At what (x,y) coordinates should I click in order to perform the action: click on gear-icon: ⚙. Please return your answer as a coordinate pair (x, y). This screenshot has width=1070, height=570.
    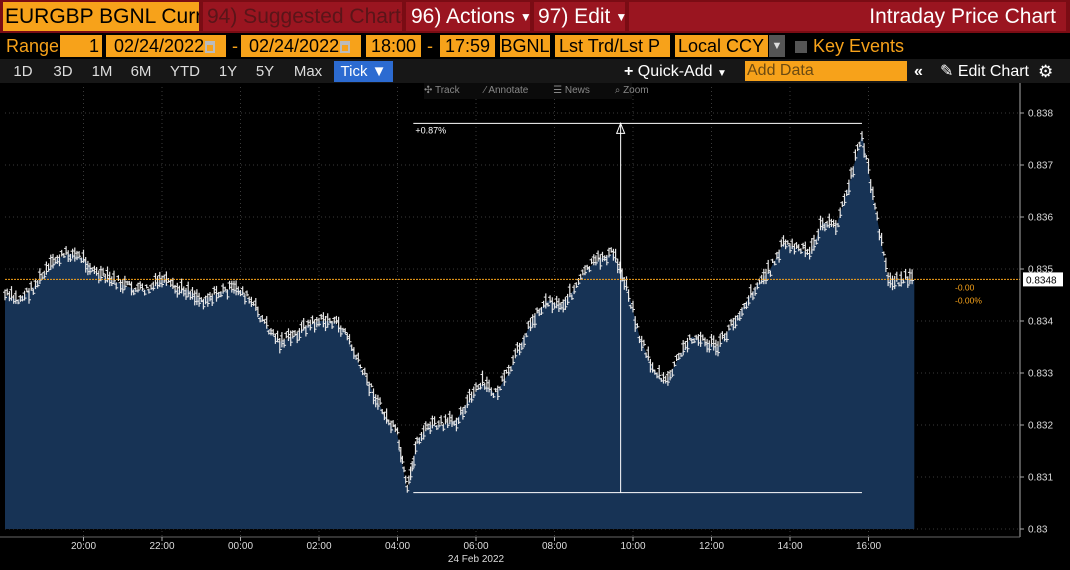
    Looking at the image, I should click on (1046, 71).